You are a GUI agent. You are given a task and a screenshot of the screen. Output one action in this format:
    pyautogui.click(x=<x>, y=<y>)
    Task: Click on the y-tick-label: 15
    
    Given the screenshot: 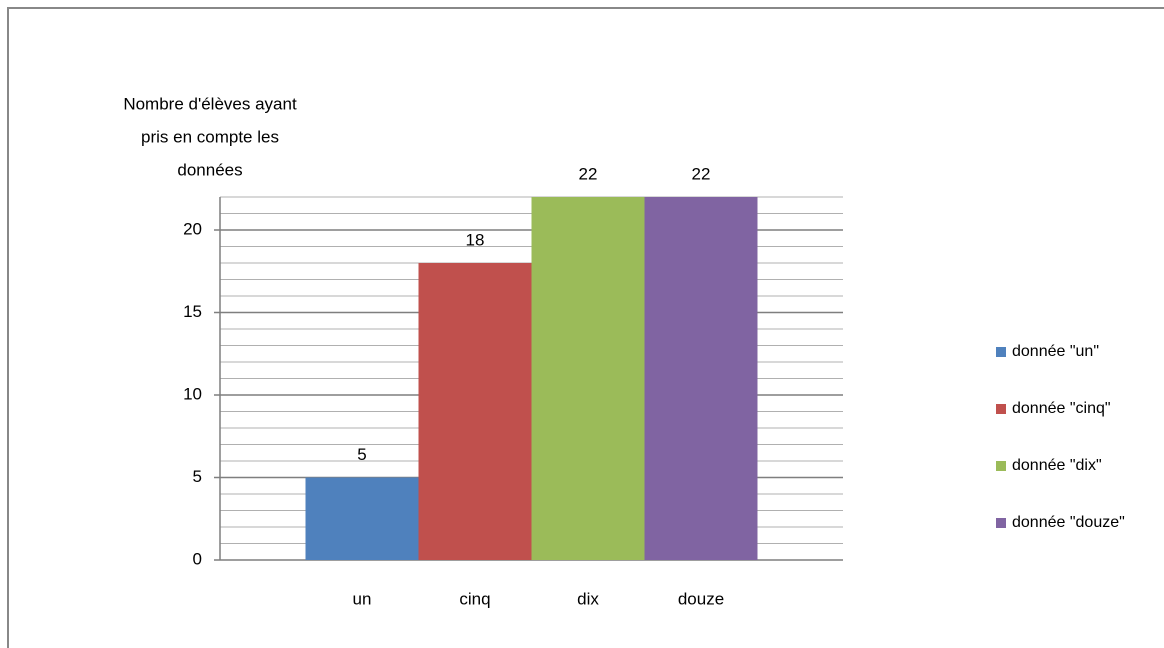 What is the action you would take?
    pyautogui.click(x=192, y=311)
    